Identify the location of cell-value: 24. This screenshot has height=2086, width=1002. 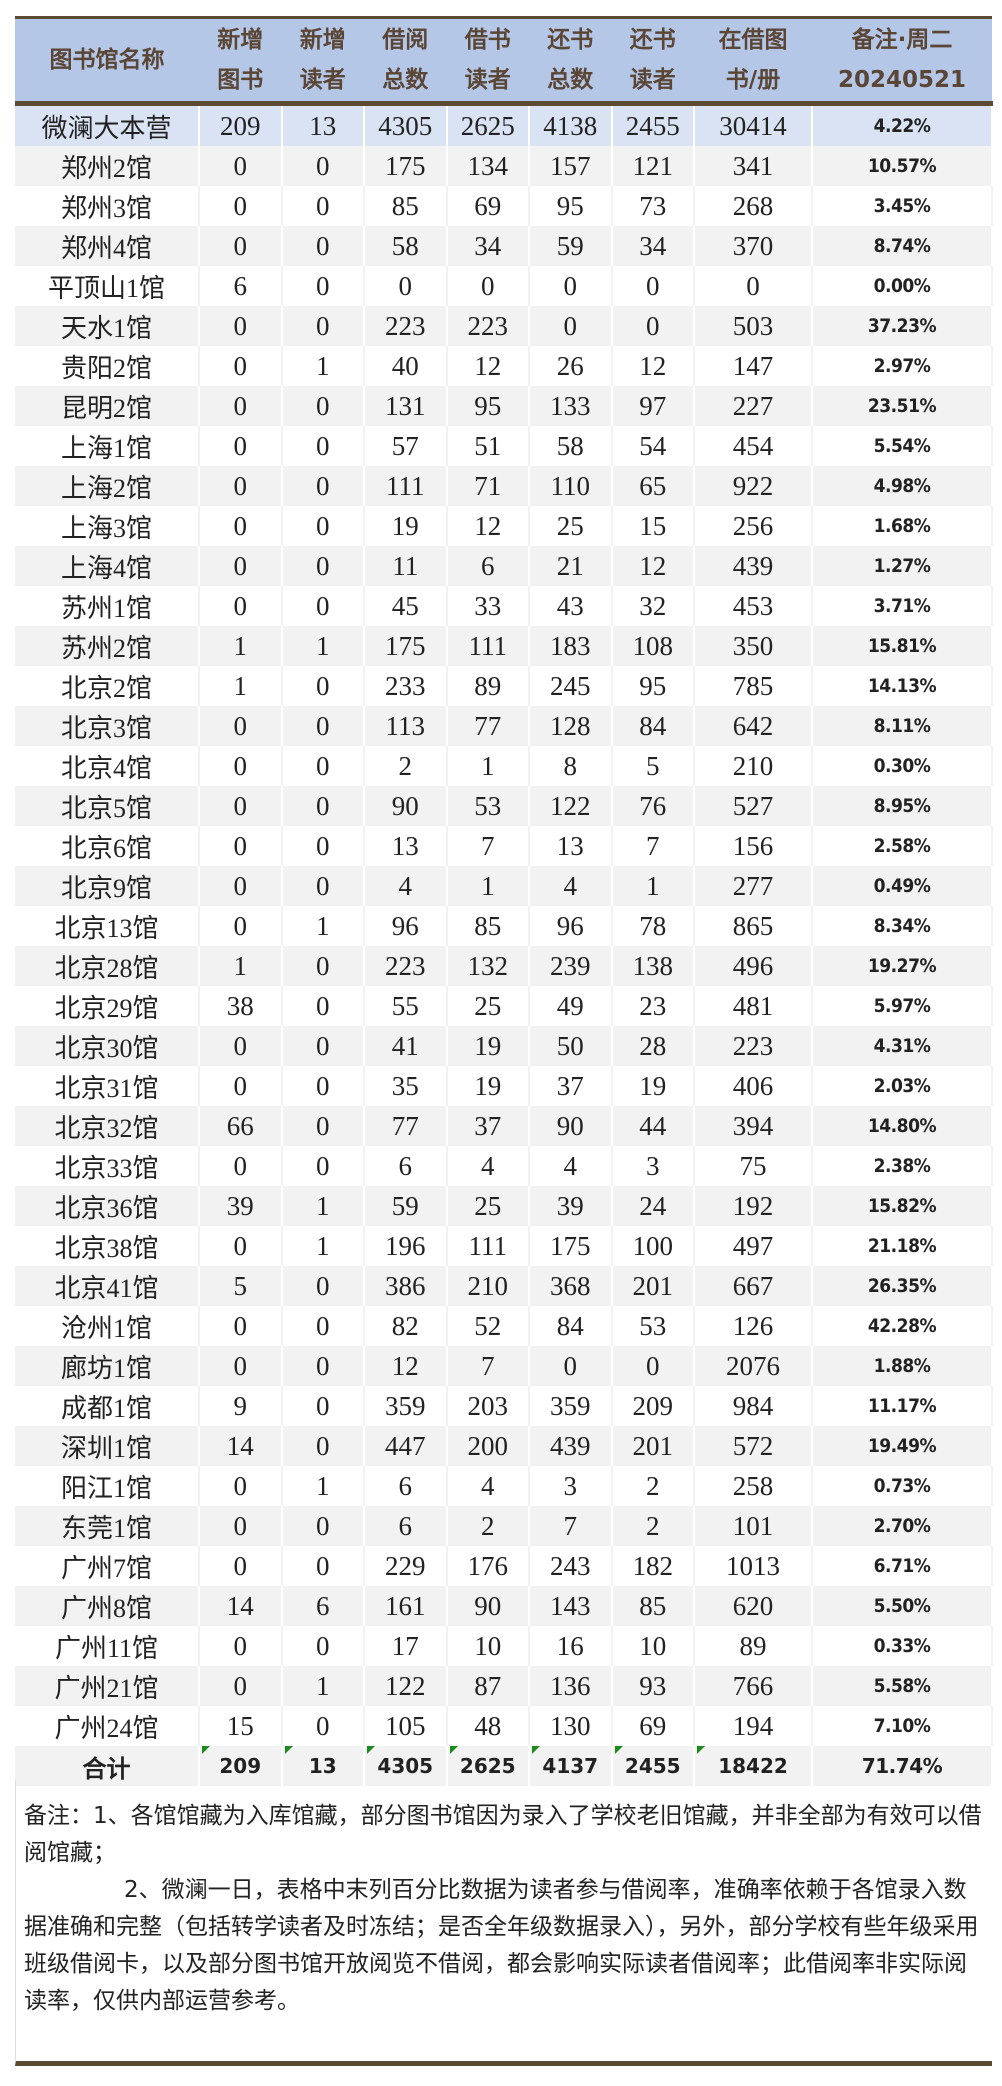
(653, 1205).